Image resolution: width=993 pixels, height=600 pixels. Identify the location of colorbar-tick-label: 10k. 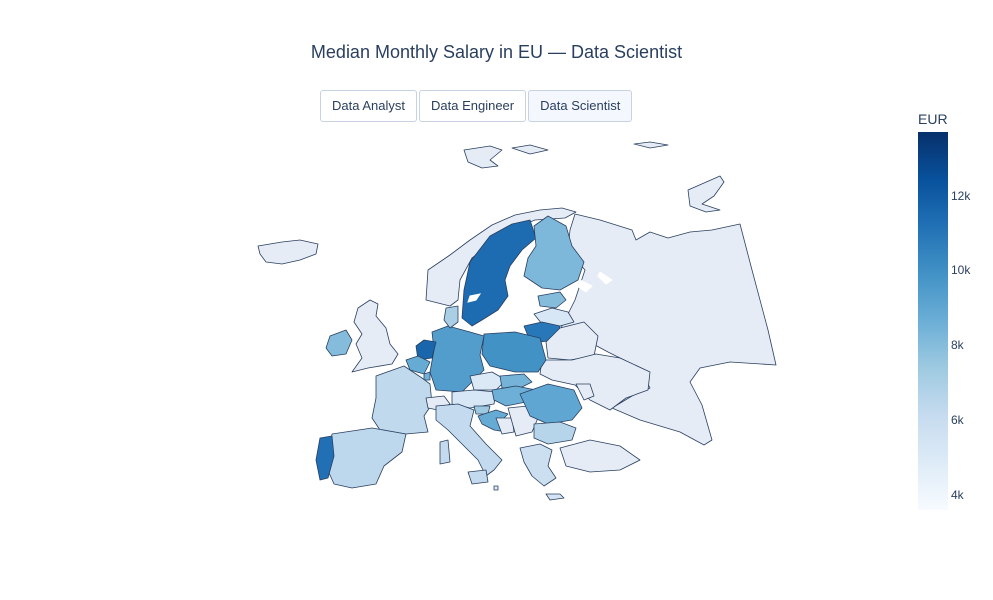
(961, 270).